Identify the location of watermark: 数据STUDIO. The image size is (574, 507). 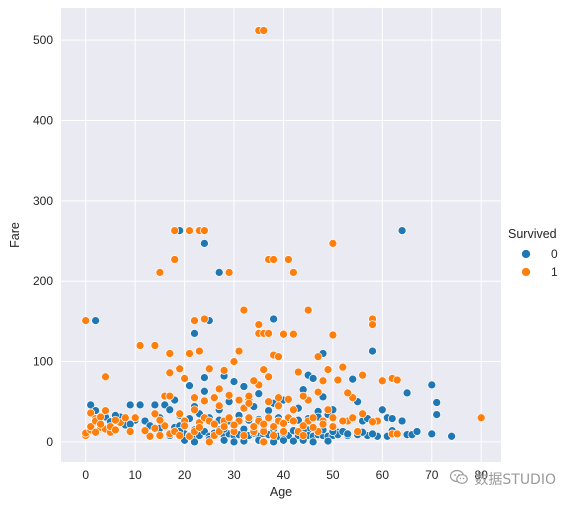
(503, 479).